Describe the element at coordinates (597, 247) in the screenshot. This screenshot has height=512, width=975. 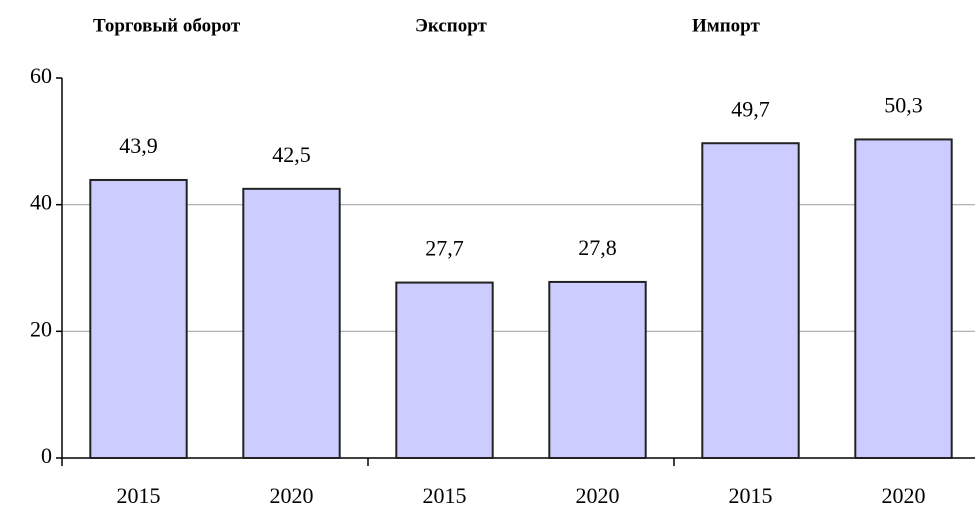
I see `value-label: 27,8` at that location.